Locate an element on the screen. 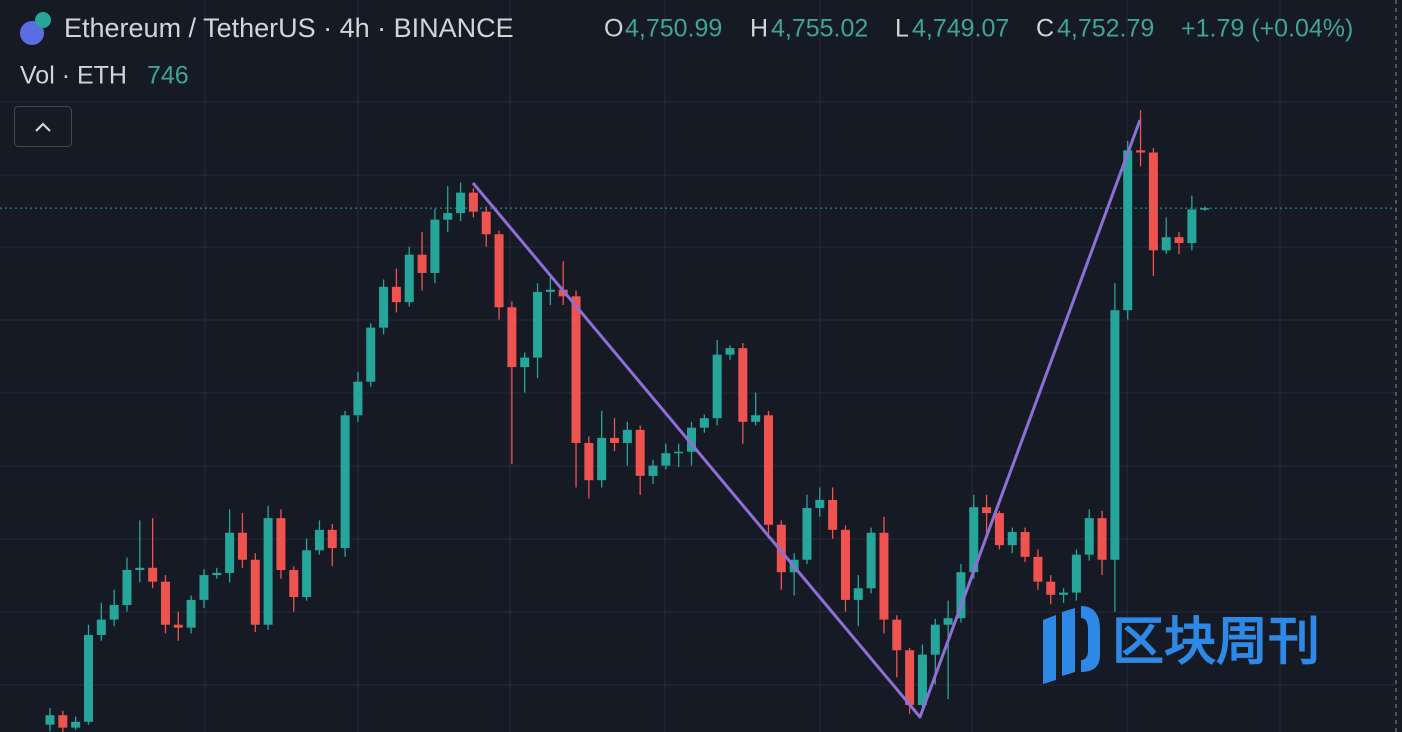 This screenshot has height=732, width=1402. ohlc-value: 4,750.99 is located at coordinates (673, 29).